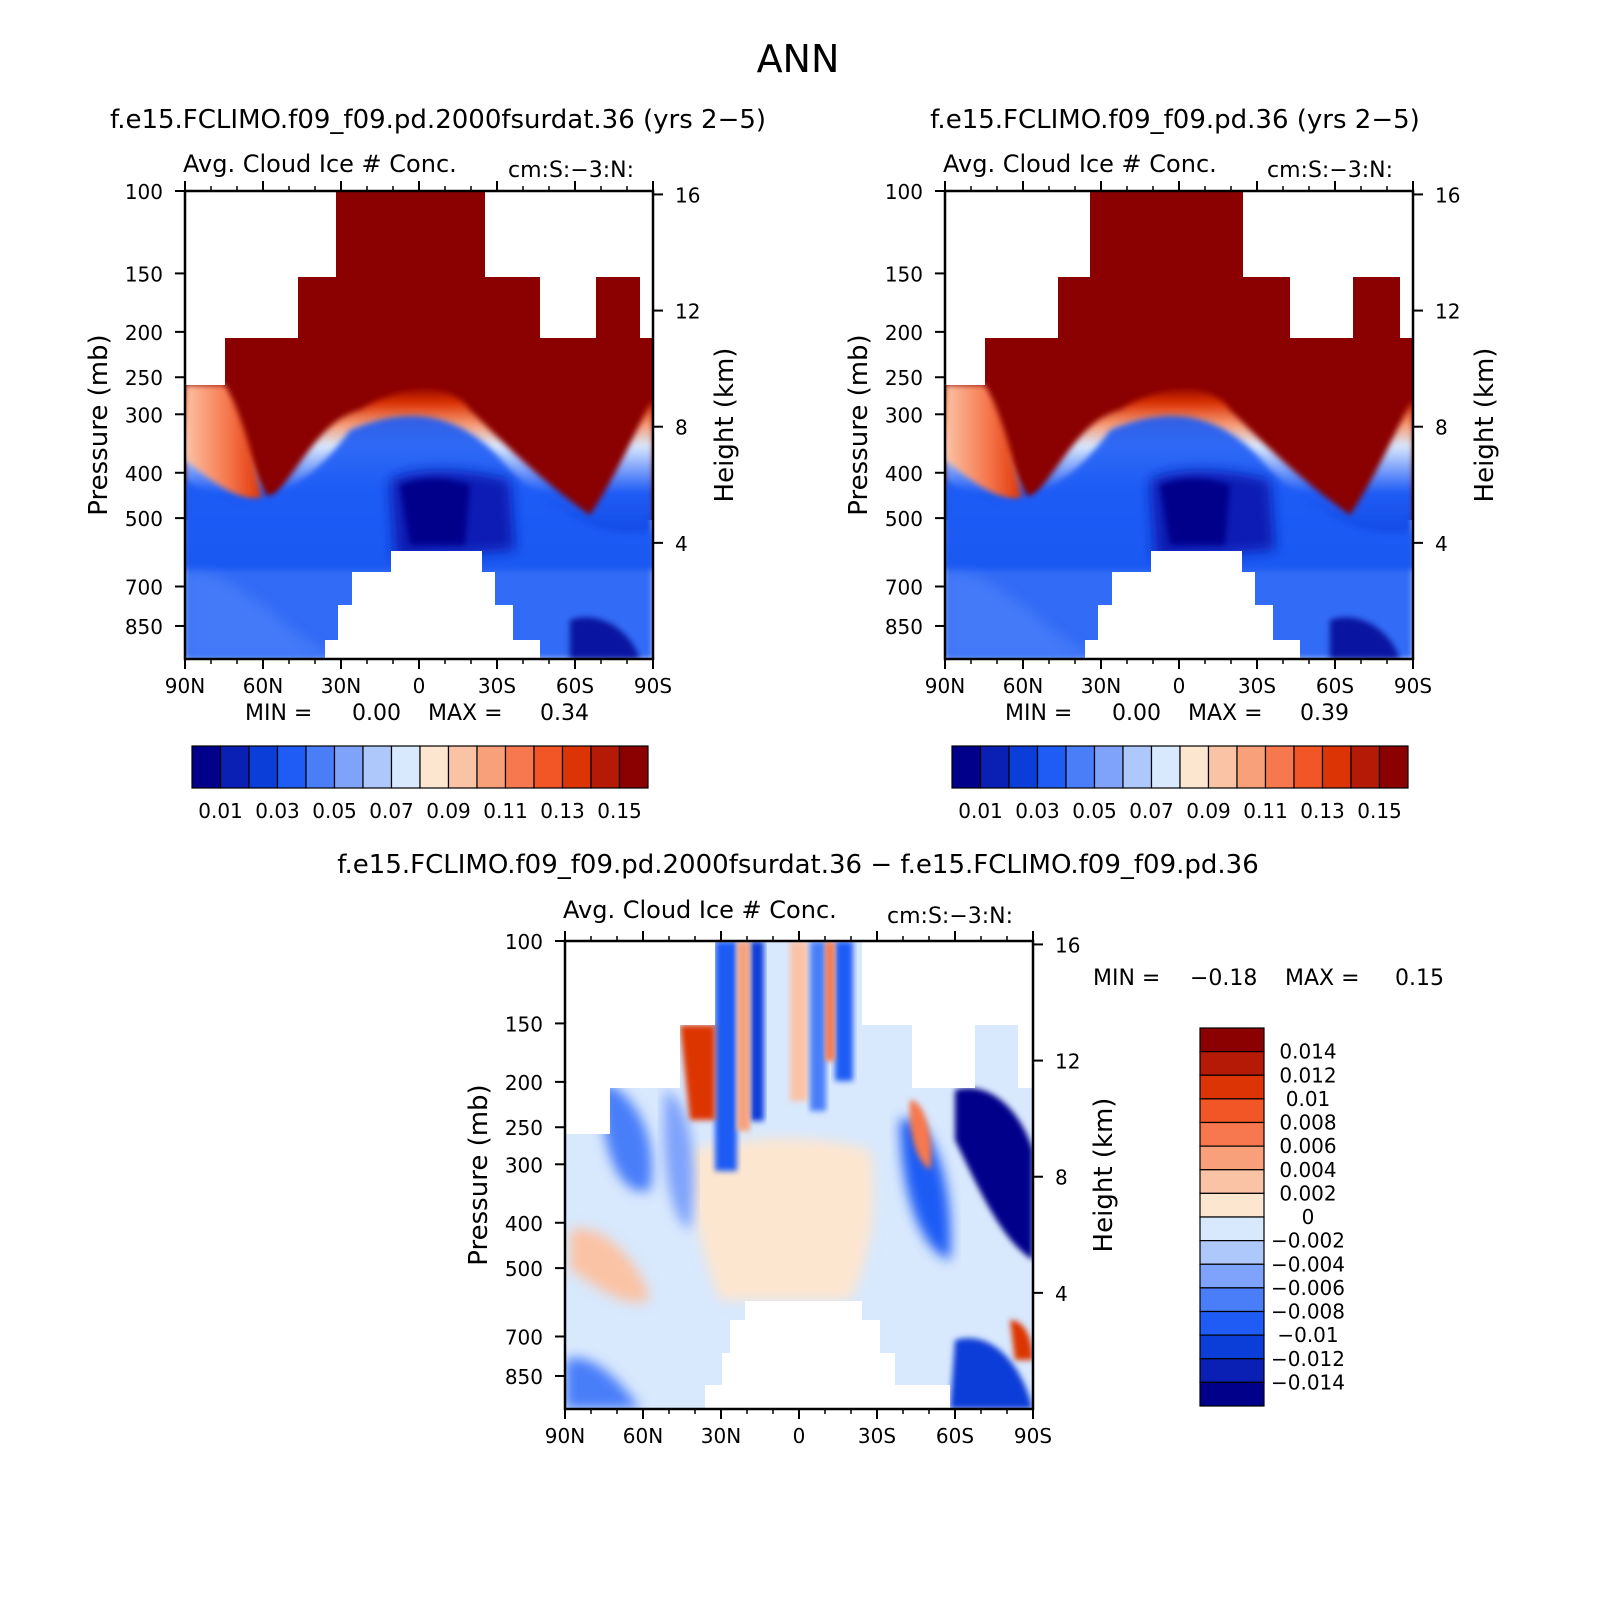 The image size is (1597, 1597). What do you see at coordinates (610, 1265) in the screenshot?
I see `field-left-pos` at bounding box center [610, 1265].